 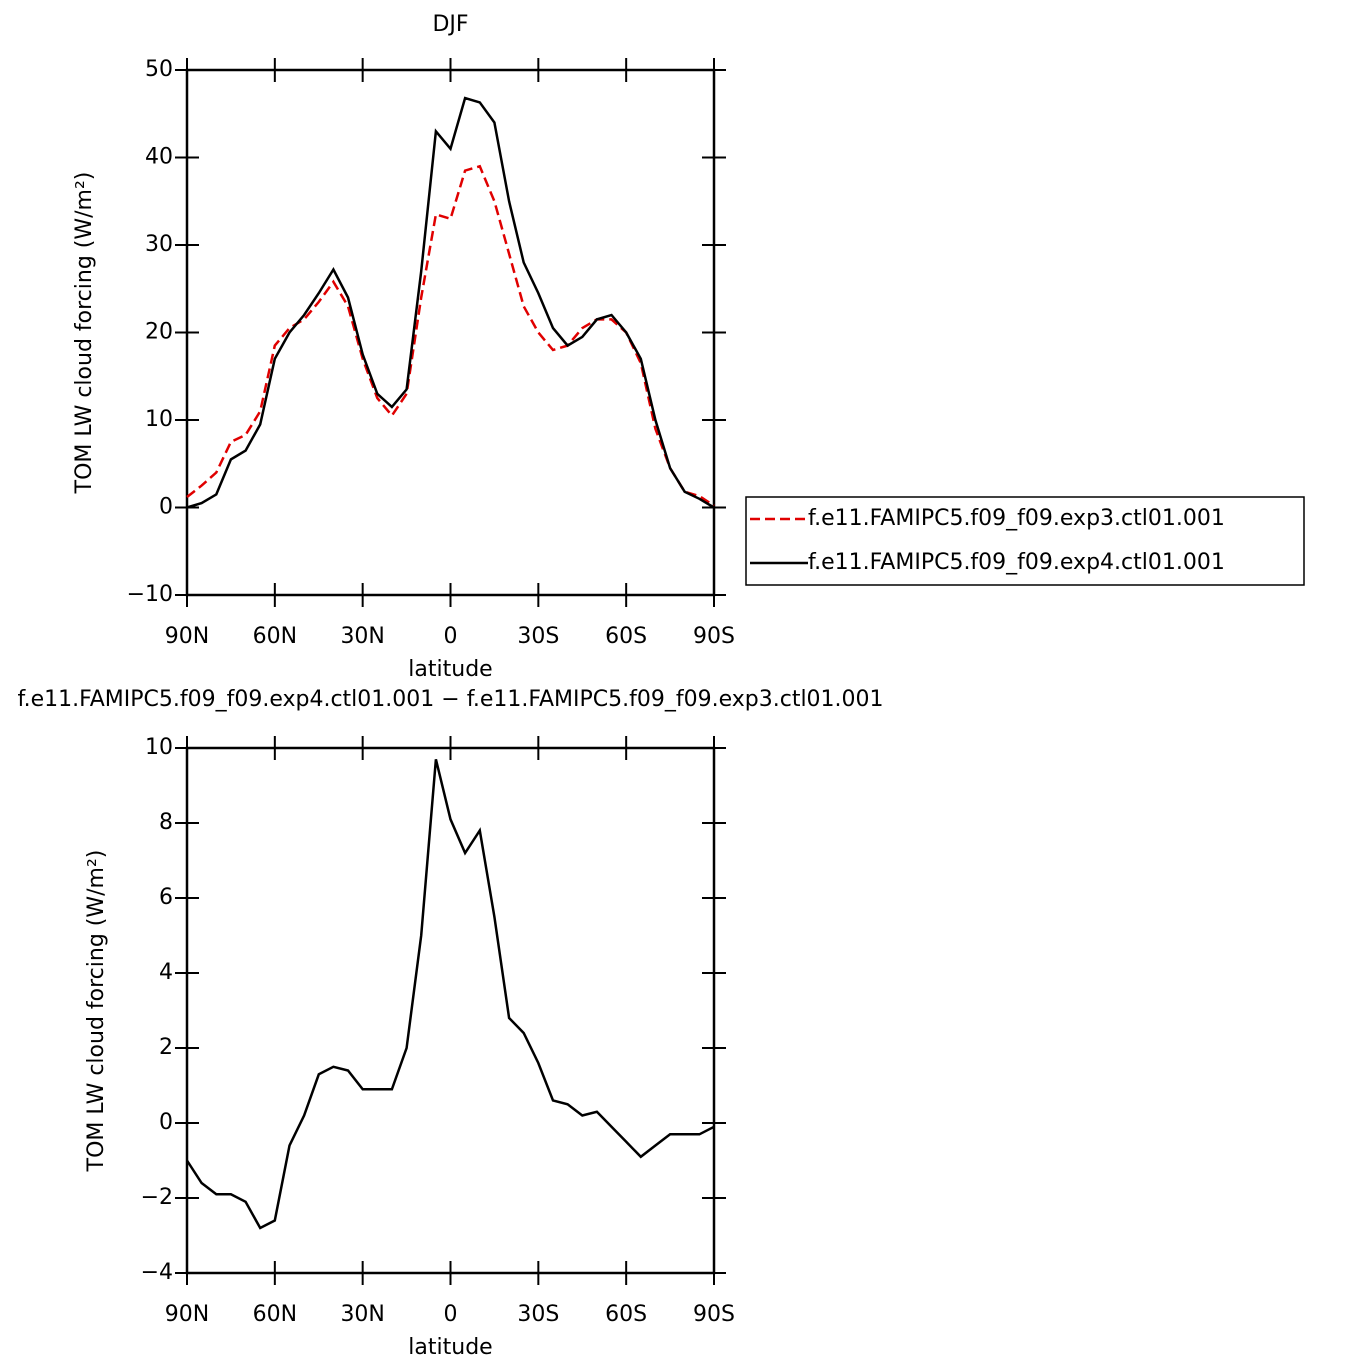 I want to click on legend-box, so click(x=1025, y=541).